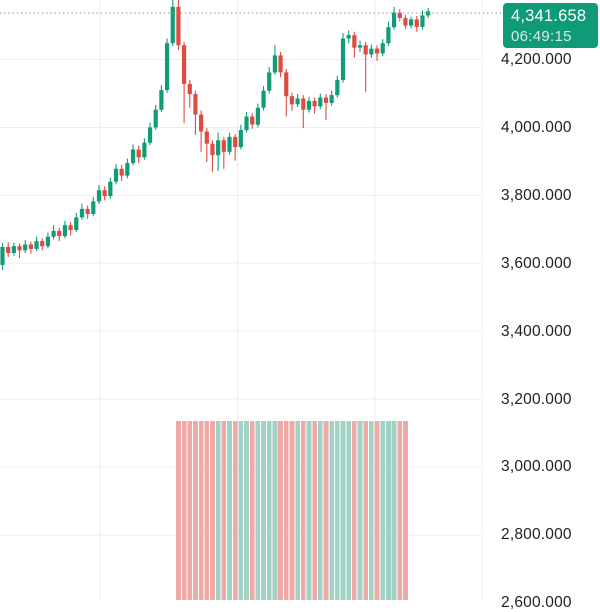 The width and height of the screenshot is (600, 612). I want to click on current-price-badge: 4,341.658 06:49:15, so click(550, 25).